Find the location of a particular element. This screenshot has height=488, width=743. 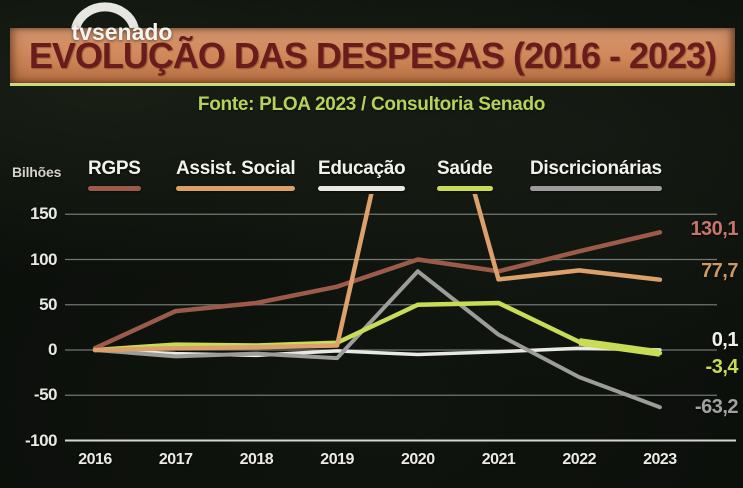

y-axis-tick-label: -50 is located at coordinates (45, 395).